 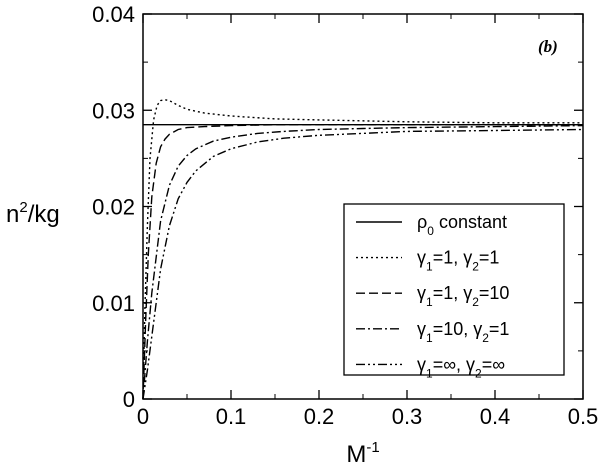 I want to click on legend-label-4: γ1=10, γ2=1, so click(x=463, y=332).